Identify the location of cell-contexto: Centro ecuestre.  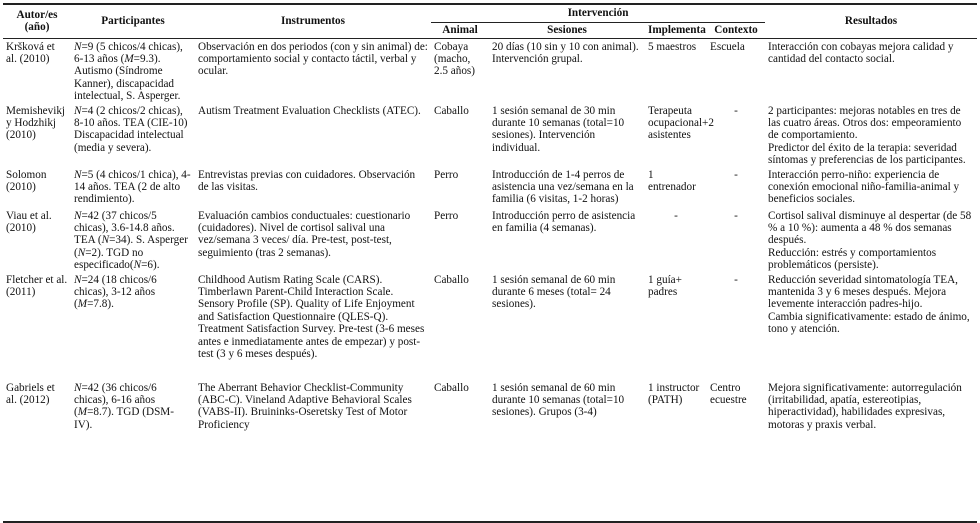
(736, 451).